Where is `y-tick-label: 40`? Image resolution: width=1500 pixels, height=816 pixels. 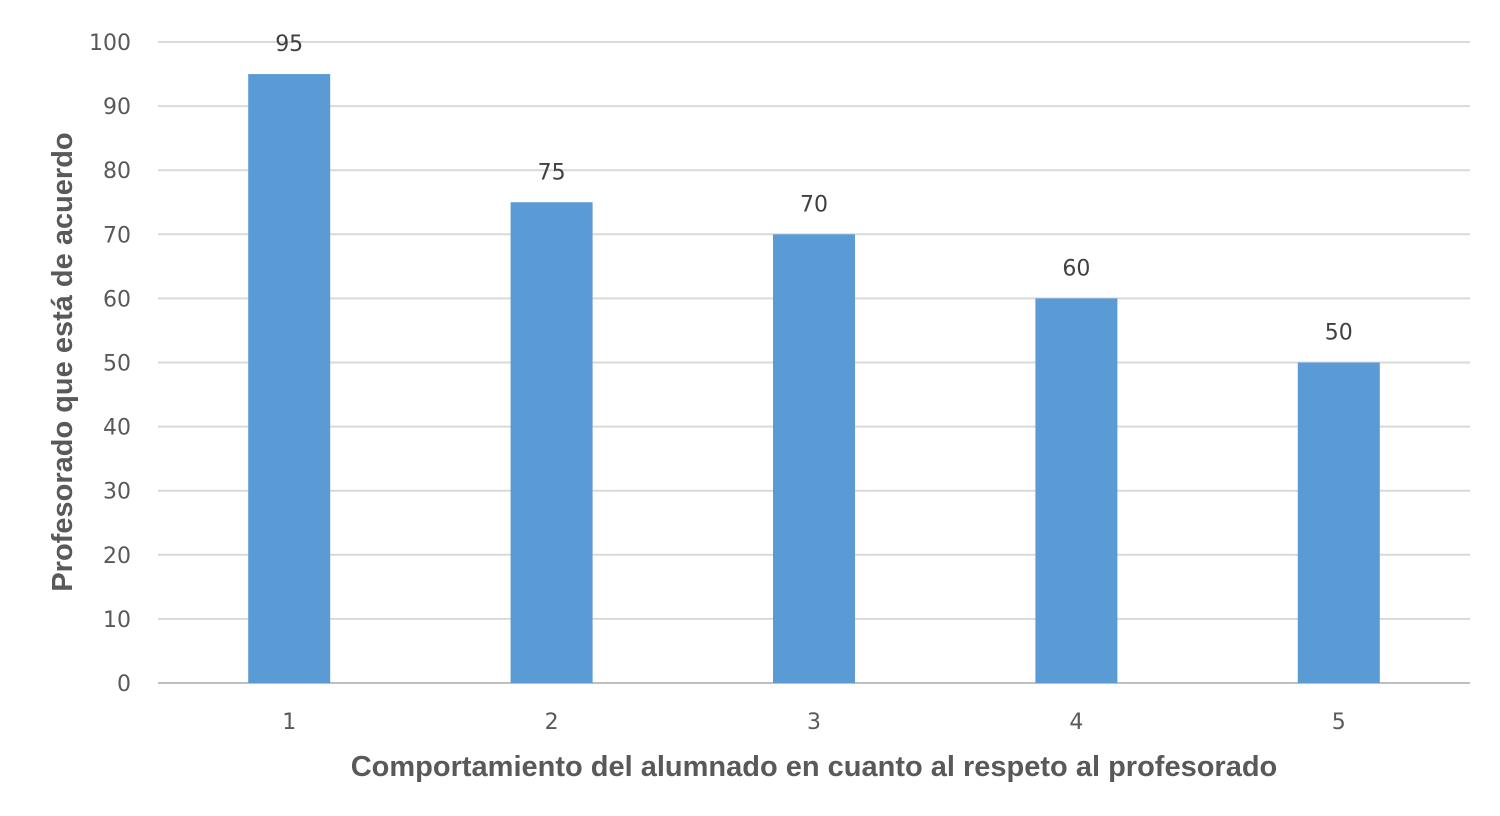
y-tick-label: 40 is located at coordinates (117, 428).